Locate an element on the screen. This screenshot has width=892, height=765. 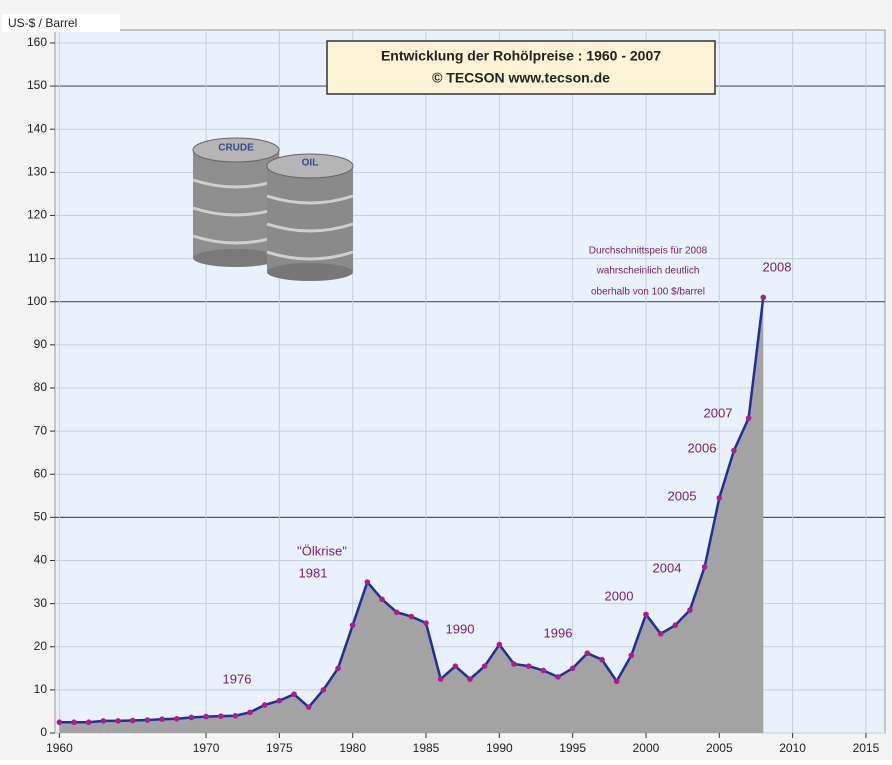
barrel-body is located at coordinates (310, 219).